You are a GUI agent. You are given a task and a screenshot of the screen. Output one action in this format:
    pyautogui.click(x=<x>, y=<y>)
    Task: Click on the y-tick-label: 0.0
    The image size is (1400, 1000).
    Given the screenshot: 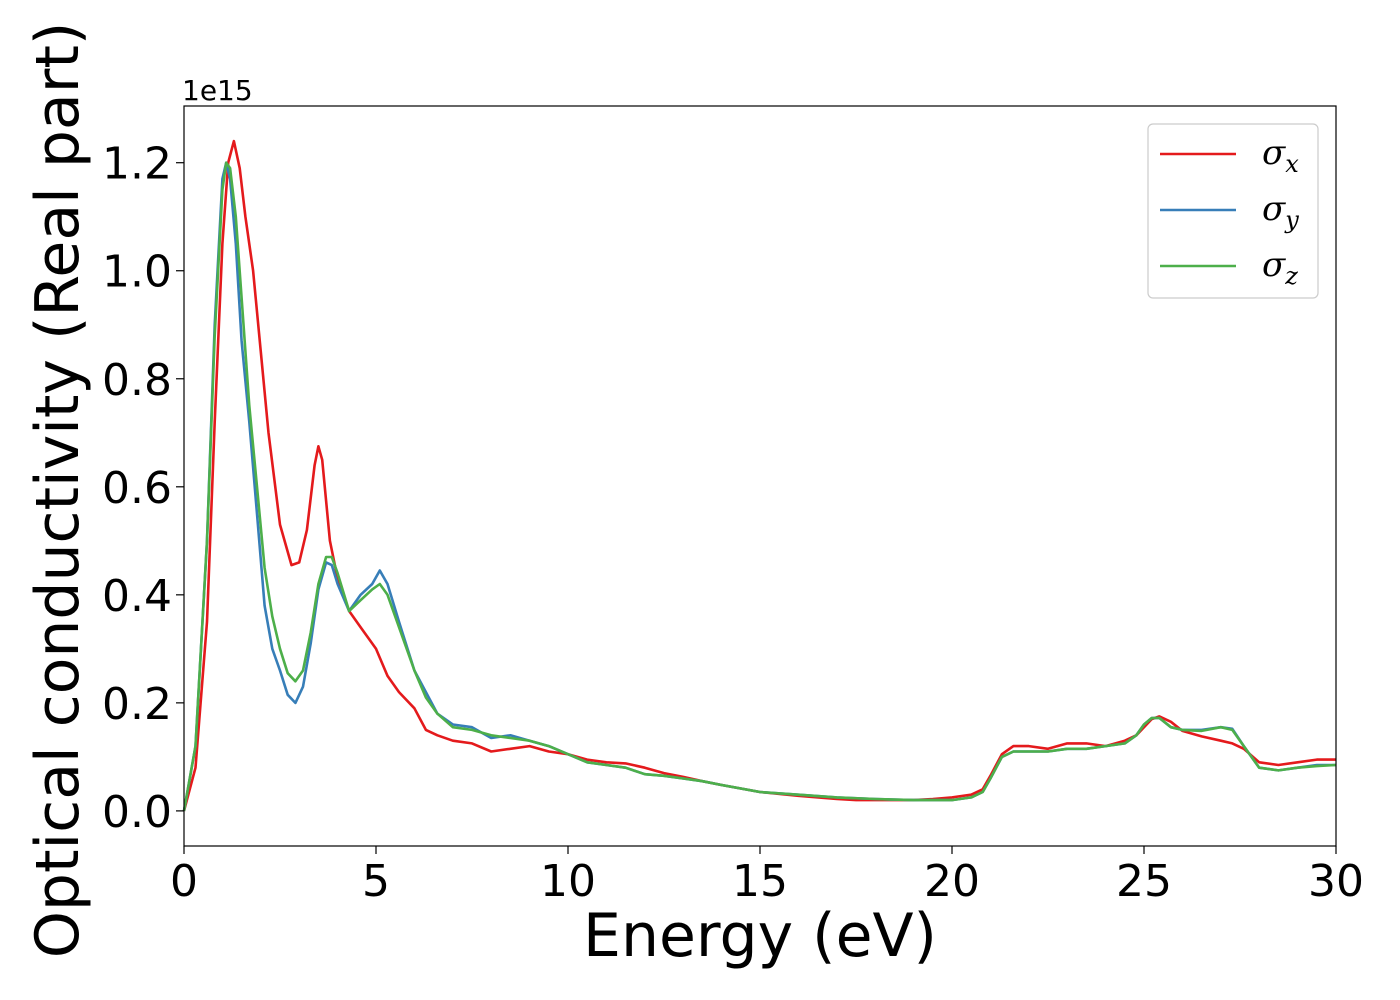 What is the action you would take?
    pyautogui.click(x=137, y=812)
    